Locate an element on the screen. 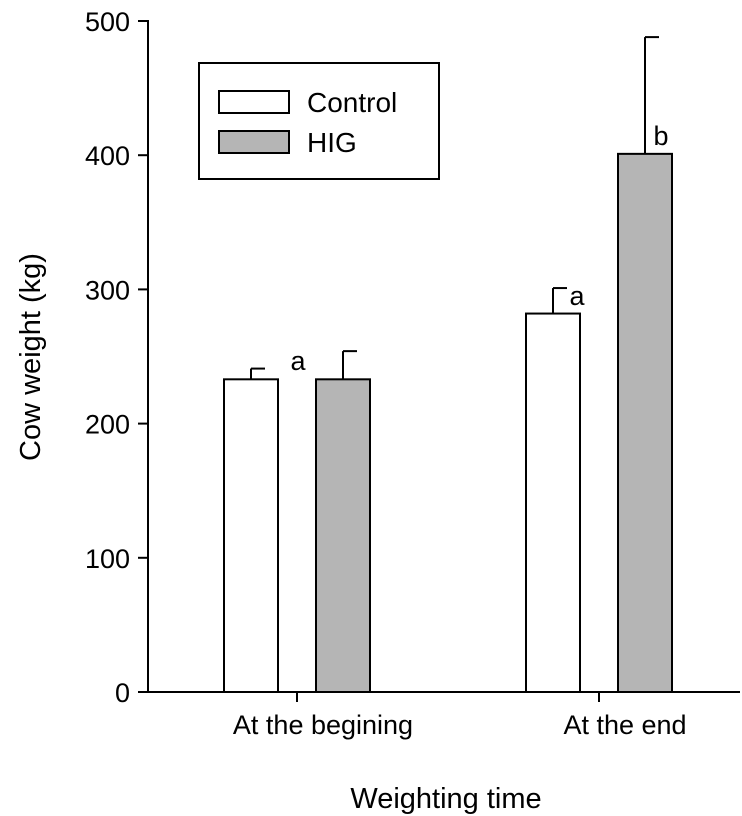  legend-label-control: Control is located at coordinates (352, 102).